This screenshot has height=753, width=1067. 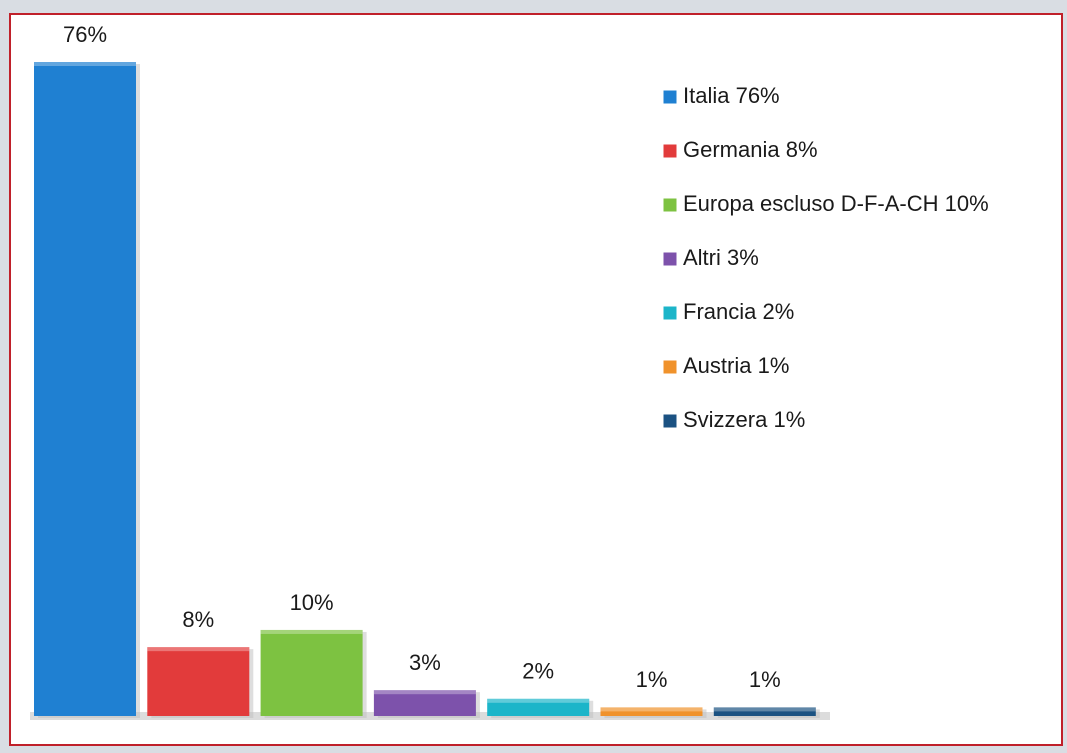 I want to click on legend-label: Svizzera 1%, so click(x=744, y=419).